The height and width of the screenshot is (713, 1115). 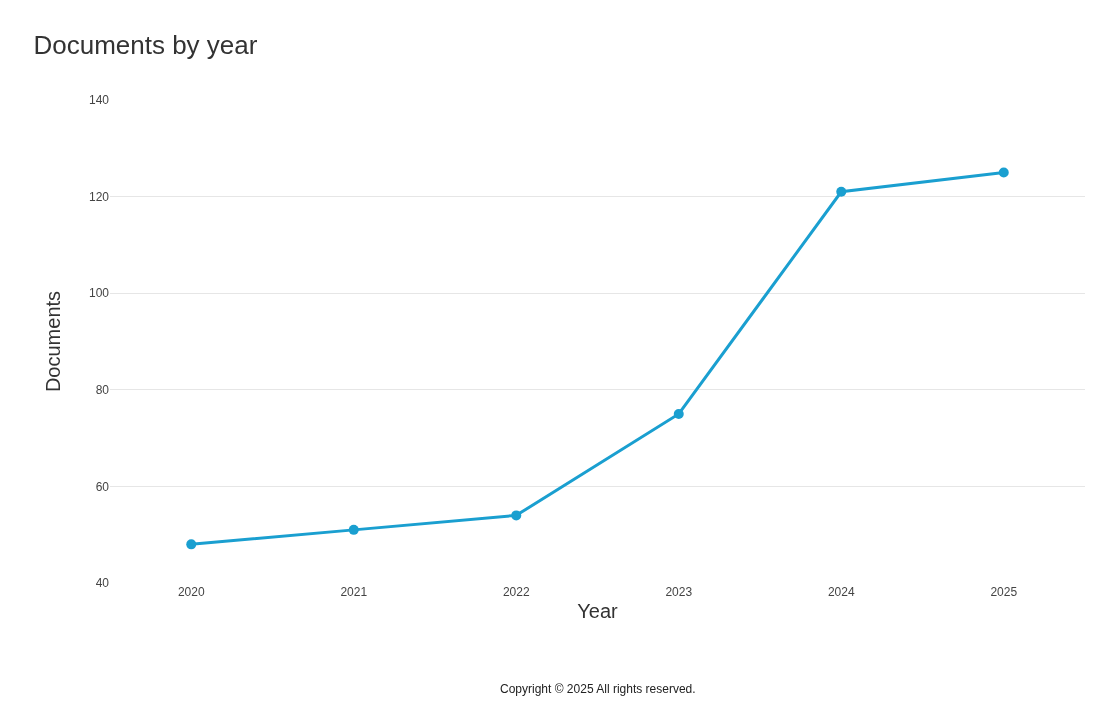 I want to click on x-tick-label: 2023, so click(x=679, y=592).